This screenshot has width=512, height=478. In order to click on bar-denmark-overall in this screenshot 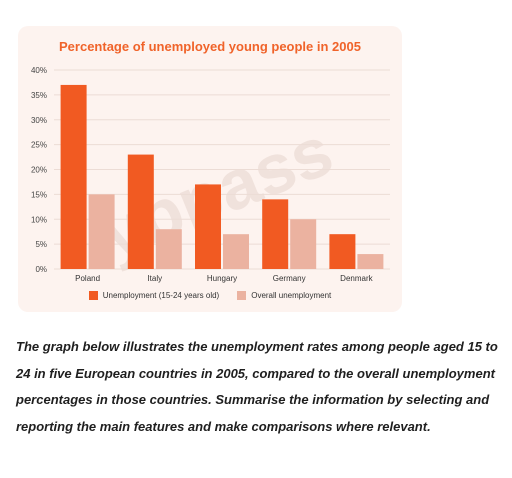, I will do `click(370, 261)`.